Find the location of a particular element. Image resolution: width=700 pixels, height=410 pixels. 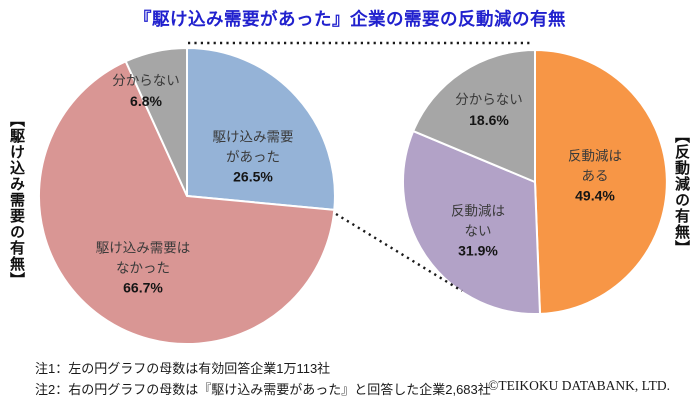

copyright-text: ©TEIKOKU DATABANK, LTD. is located at coordinates (579, 385).